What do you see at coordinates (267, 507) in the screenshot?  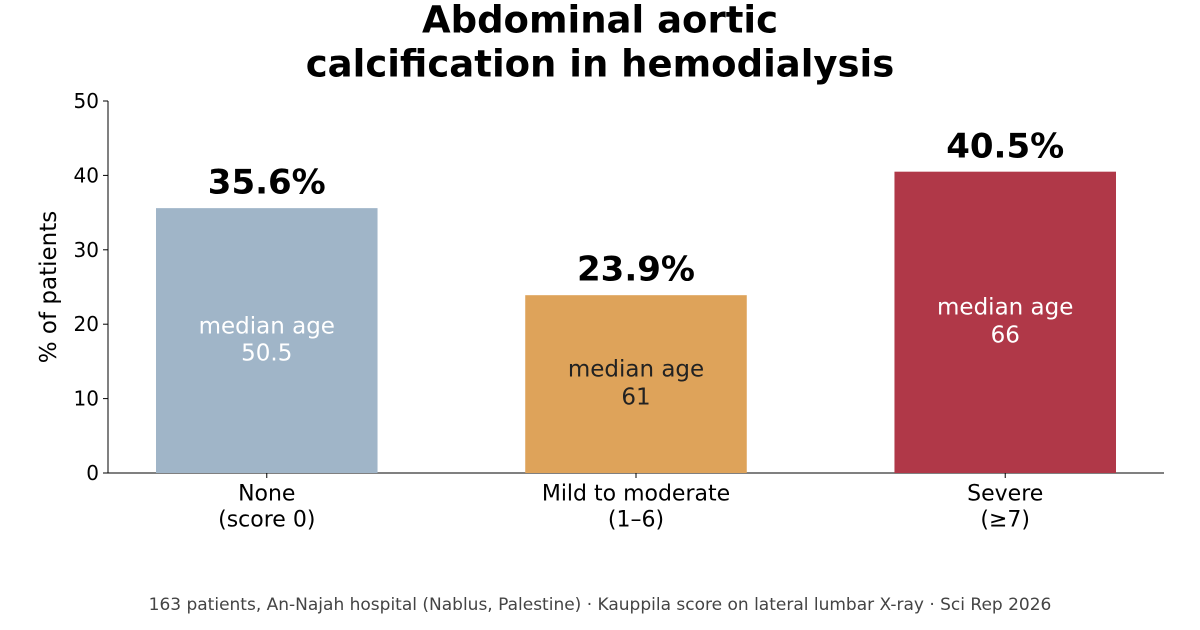 I see `x-tick-label: None (score 0)` at bounding box center [267, 507].